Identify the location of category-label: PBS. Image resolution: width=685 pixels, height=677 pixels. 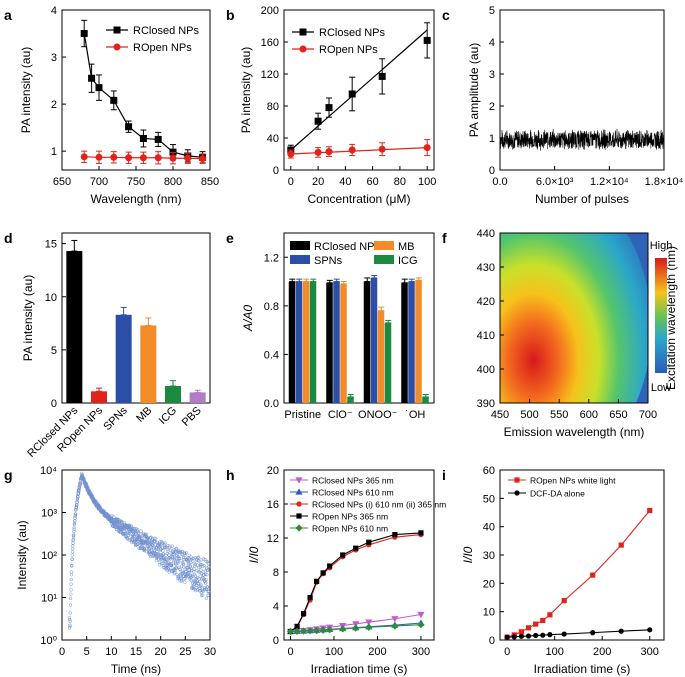
(192, 417).